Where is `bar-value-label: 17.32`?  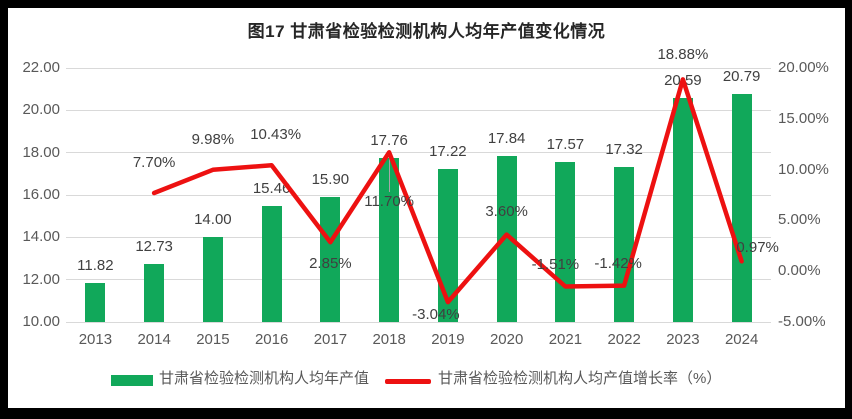 bar-value-label: 17.32 is located at coordinates (624, 150).